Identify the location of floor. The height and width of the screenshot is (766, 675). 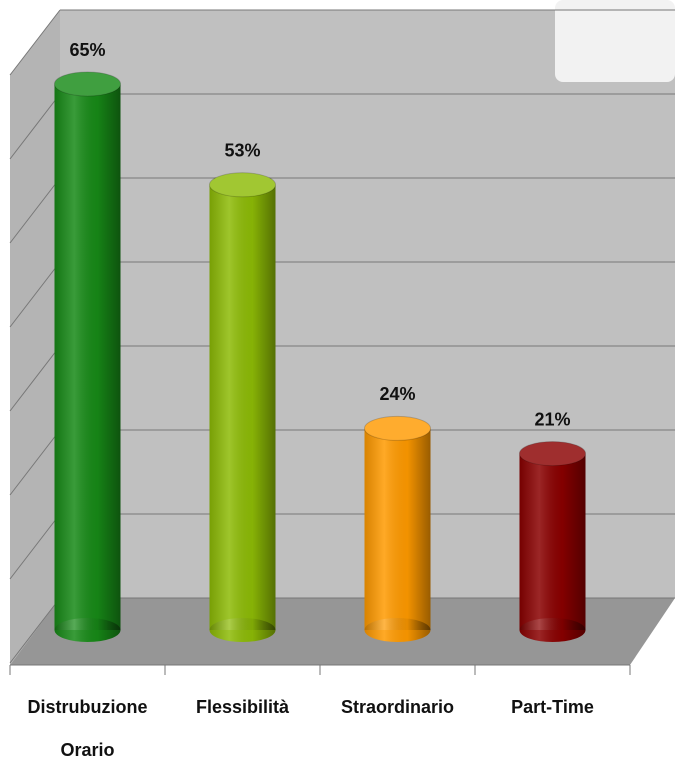
(342, 631).